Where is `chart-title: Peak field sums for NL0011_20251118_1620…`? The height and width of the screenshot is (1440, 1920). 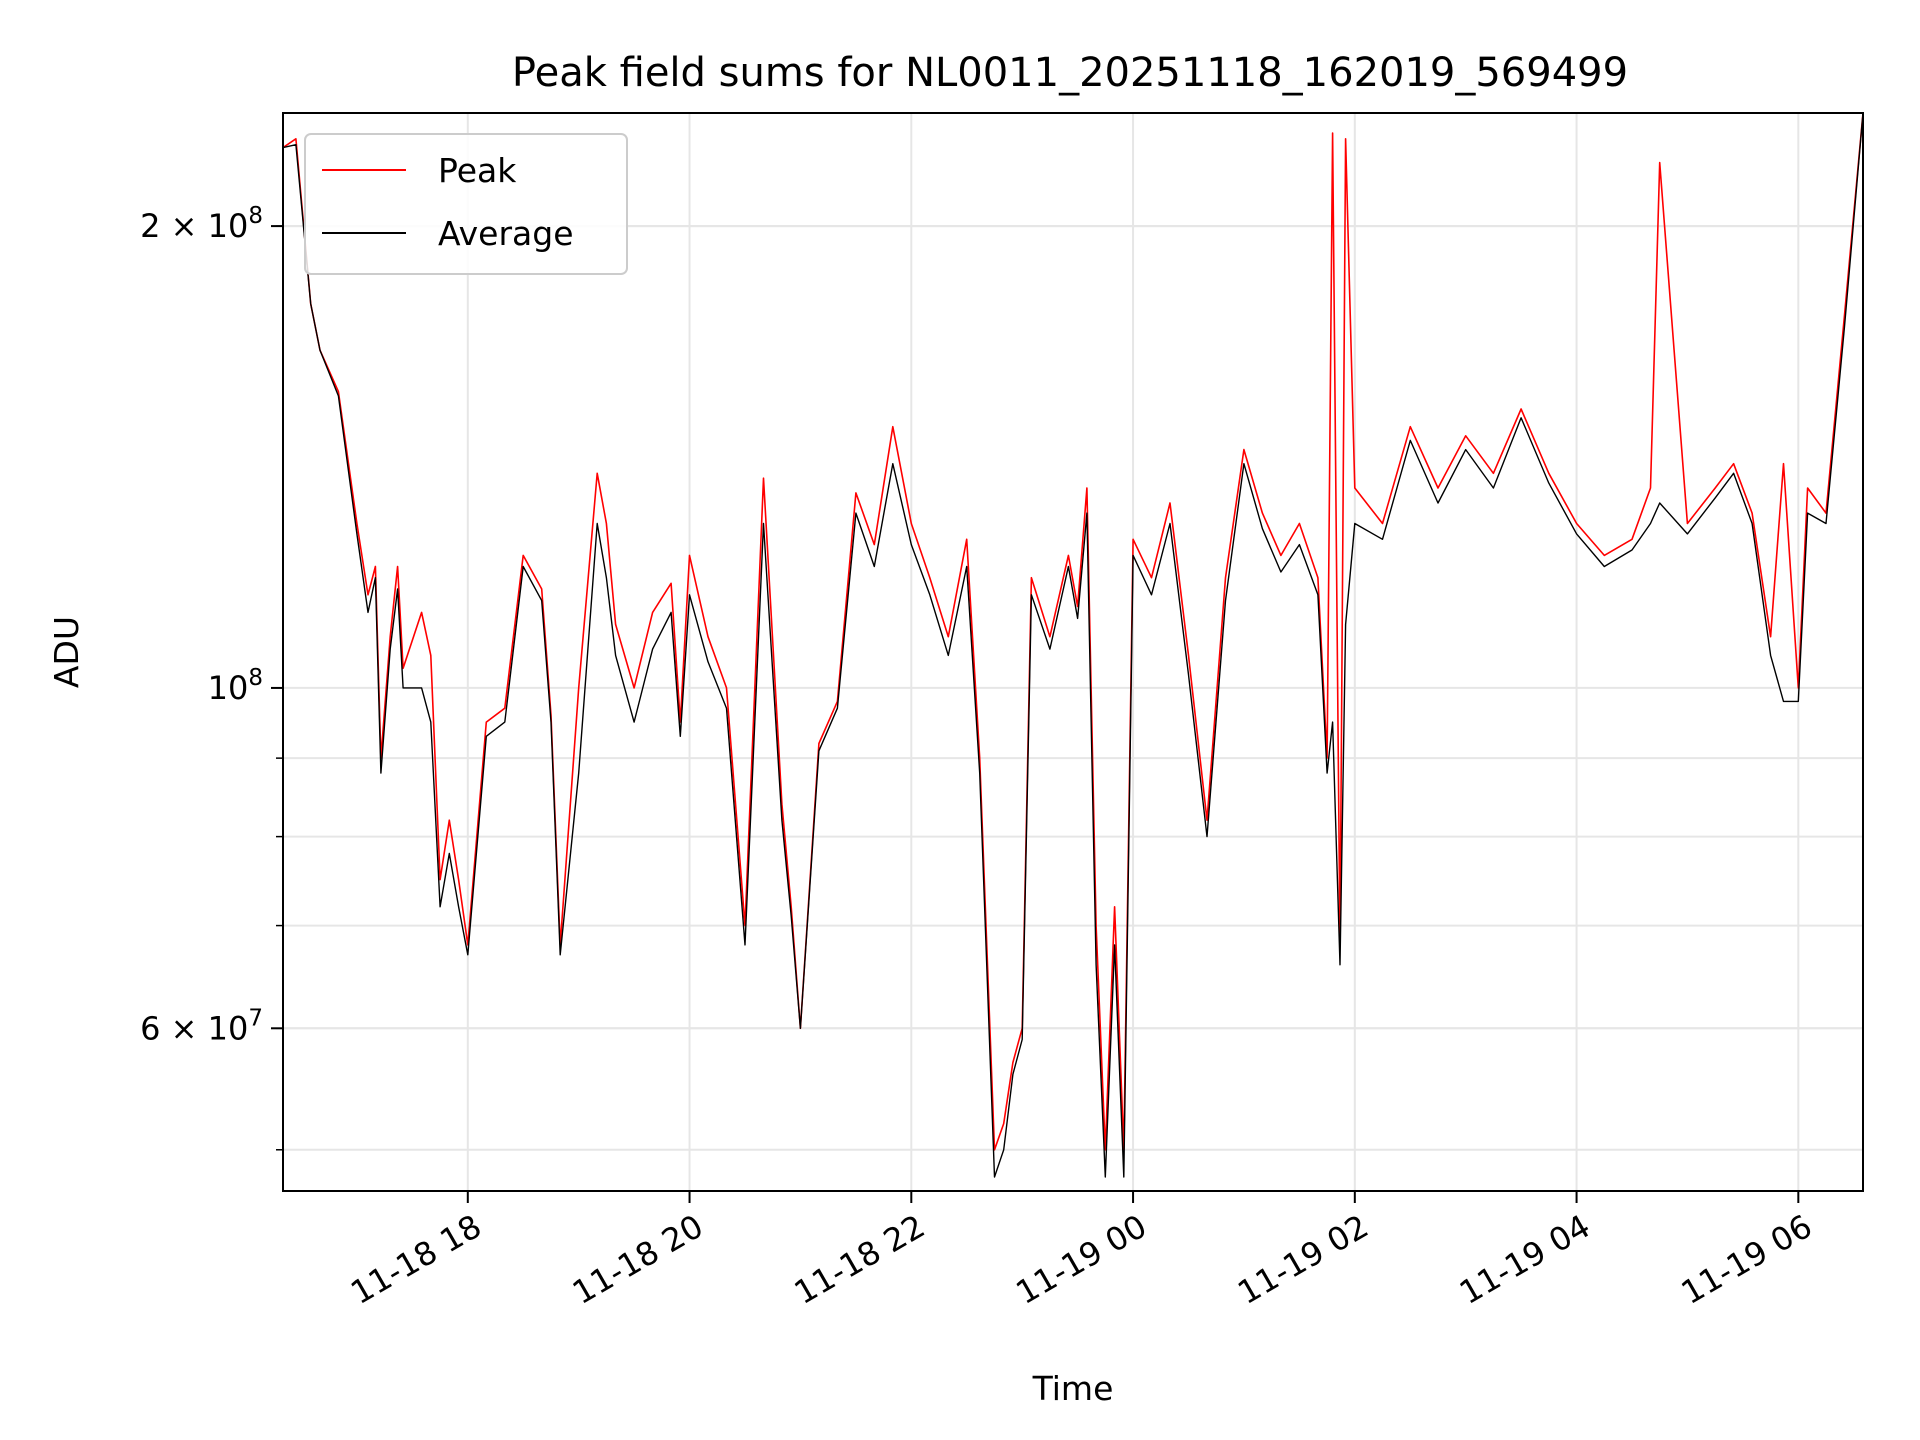
chart-title: Peak field sums for NL0011_20251118_1620… is located at coordinates (1070, 73).